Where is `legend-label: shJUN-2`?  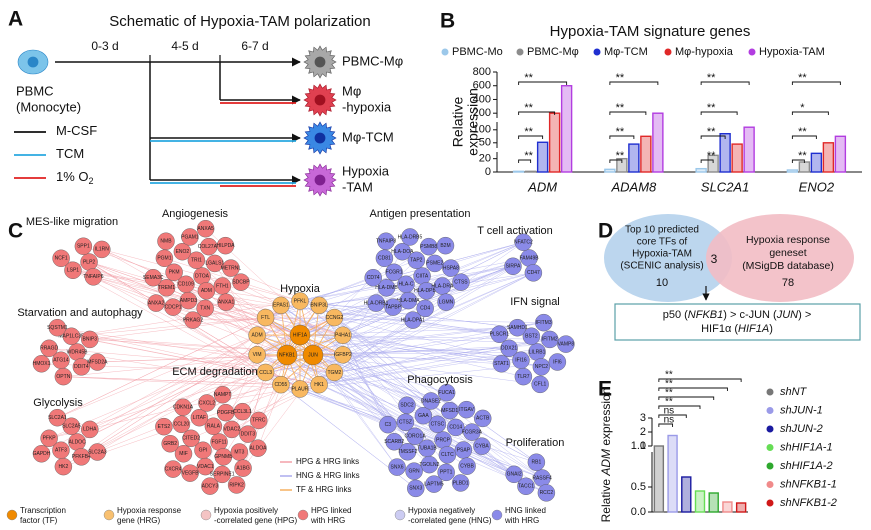 legend-label: shJUN-2 is located at coordinates (801, 429).